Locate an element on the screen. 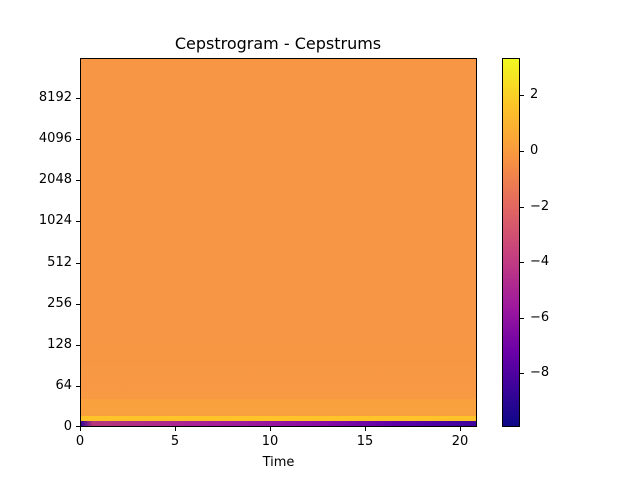 This screenshot has width=640, height=480. colorbar-tick-label: −8 is located at coordinates (540, 372).